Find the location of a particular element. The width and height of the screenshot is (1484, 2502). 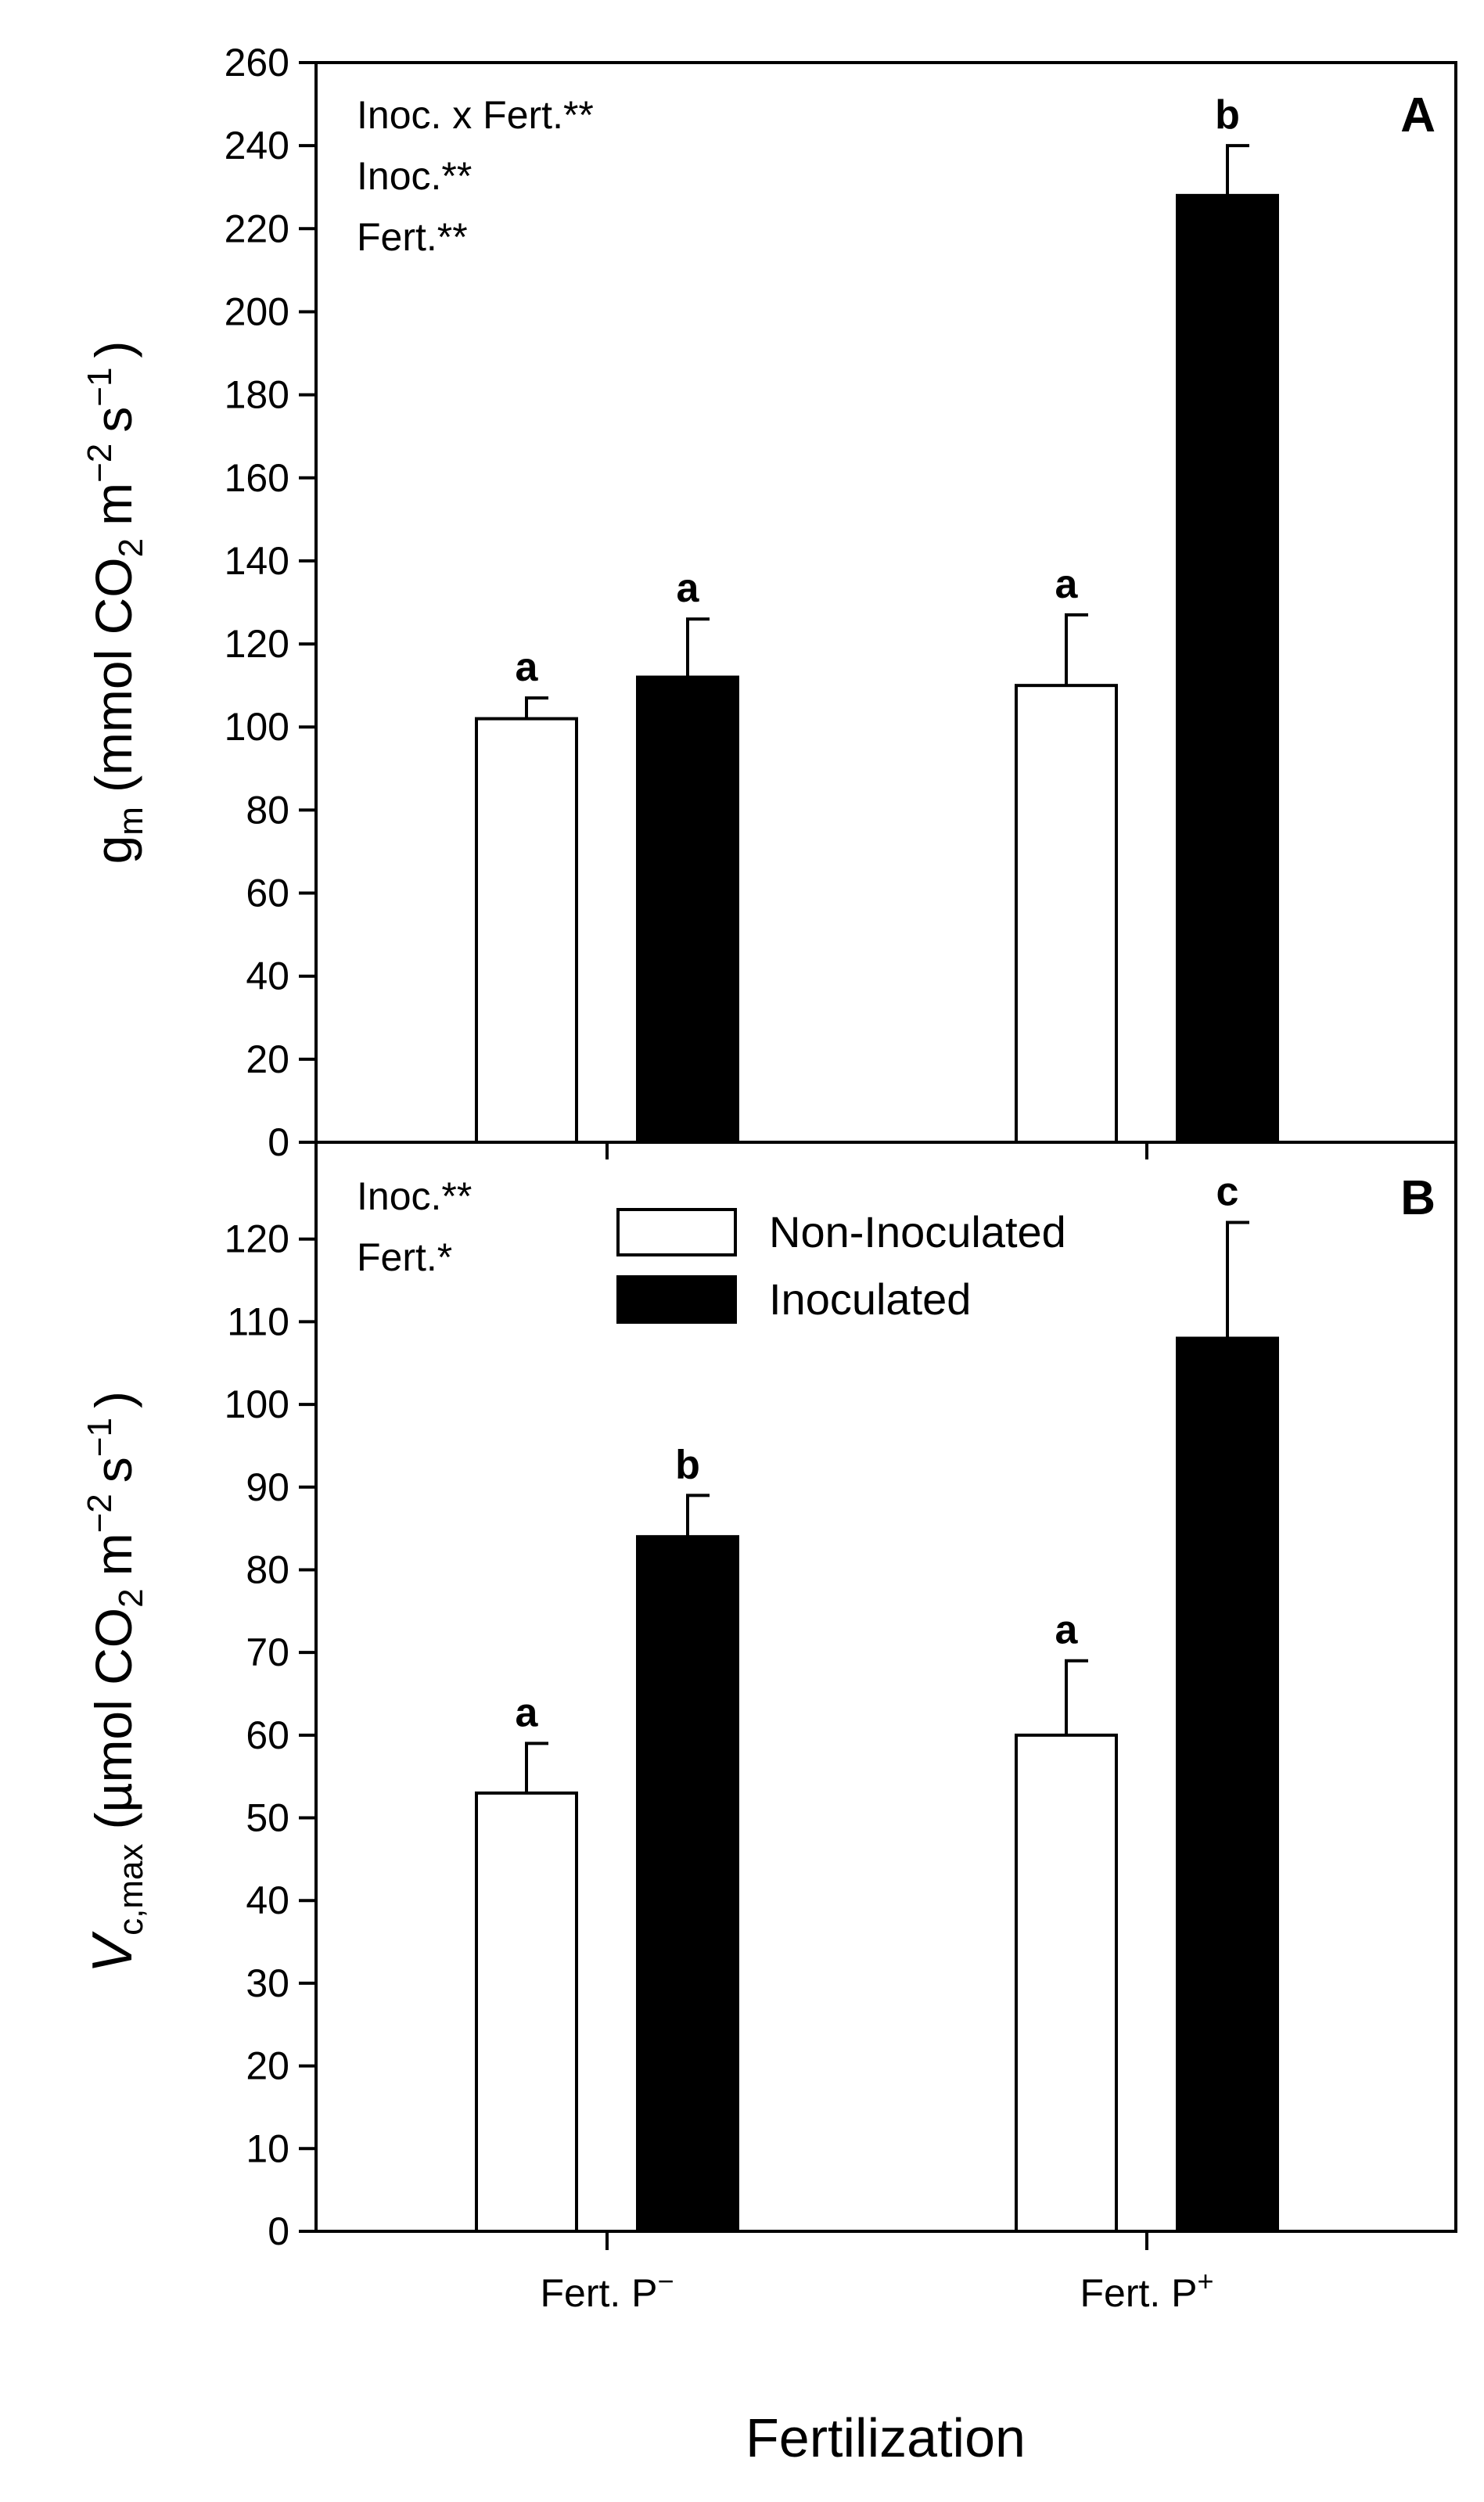

y-label-units: (µmol CO is located at coordinates (113, 1719).